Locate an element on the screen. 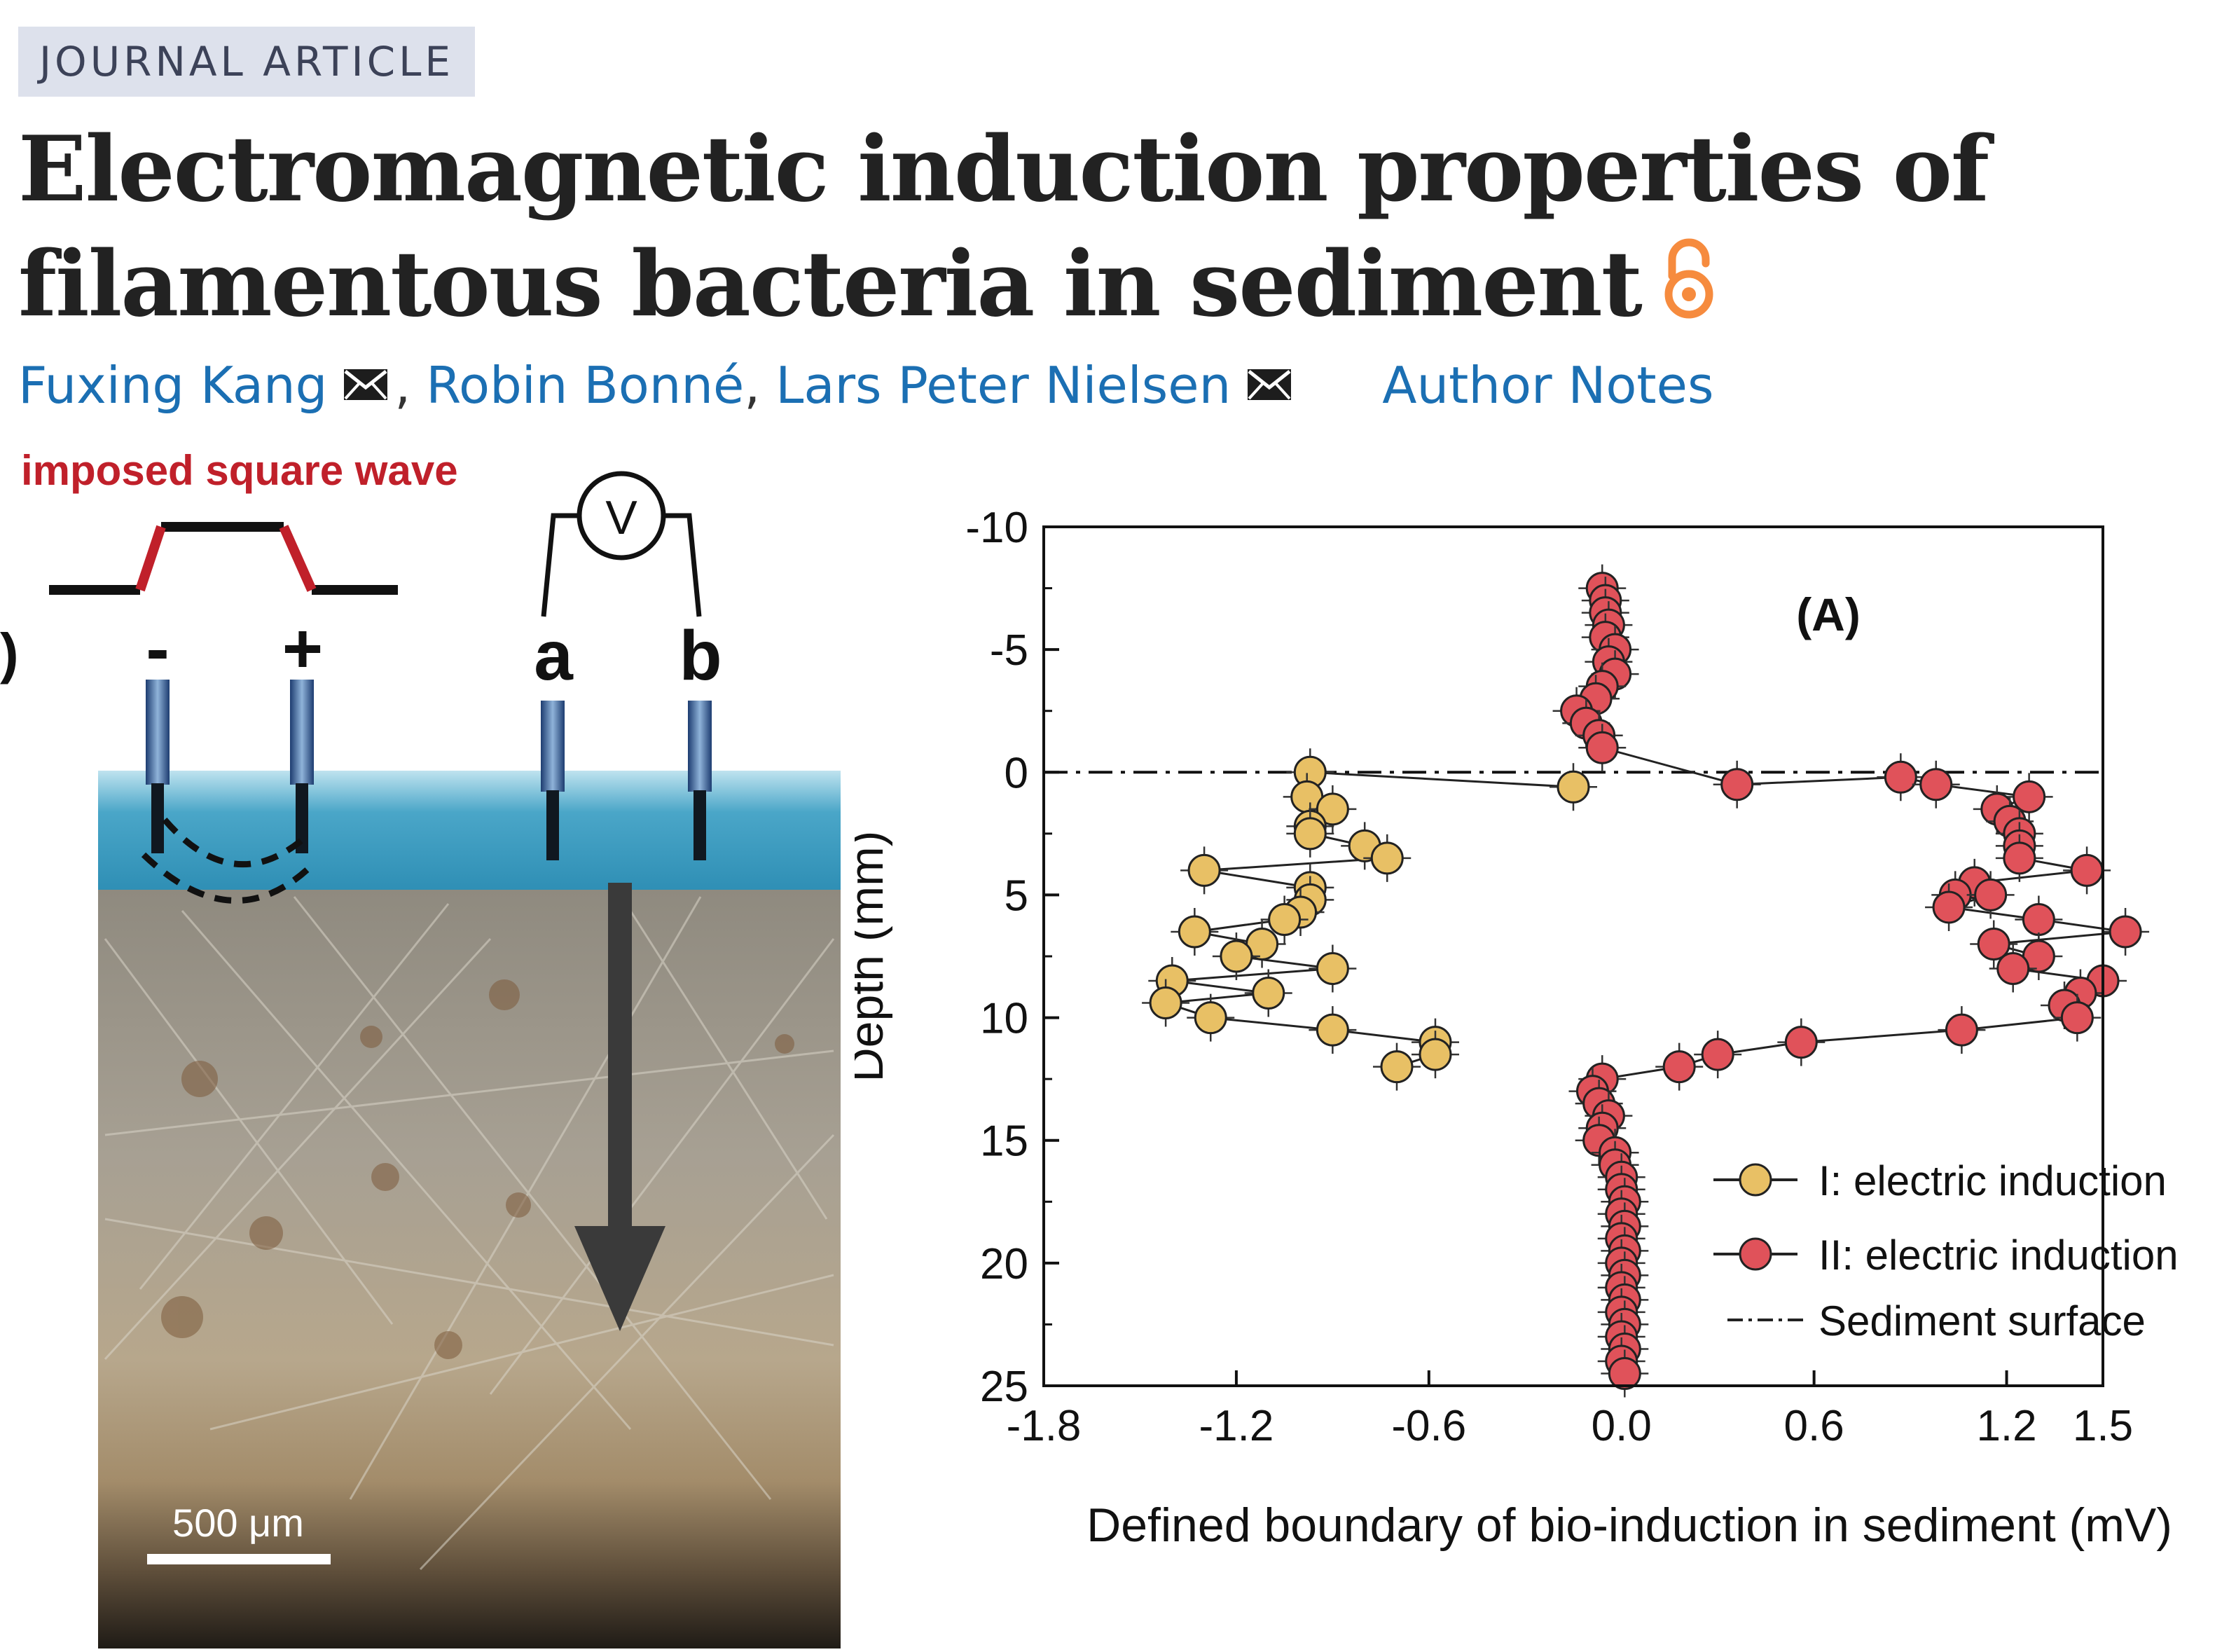 The width and height of the screenshot is (2229, 1652). y-tick-label: -10 is located at coordinates (996, 528).